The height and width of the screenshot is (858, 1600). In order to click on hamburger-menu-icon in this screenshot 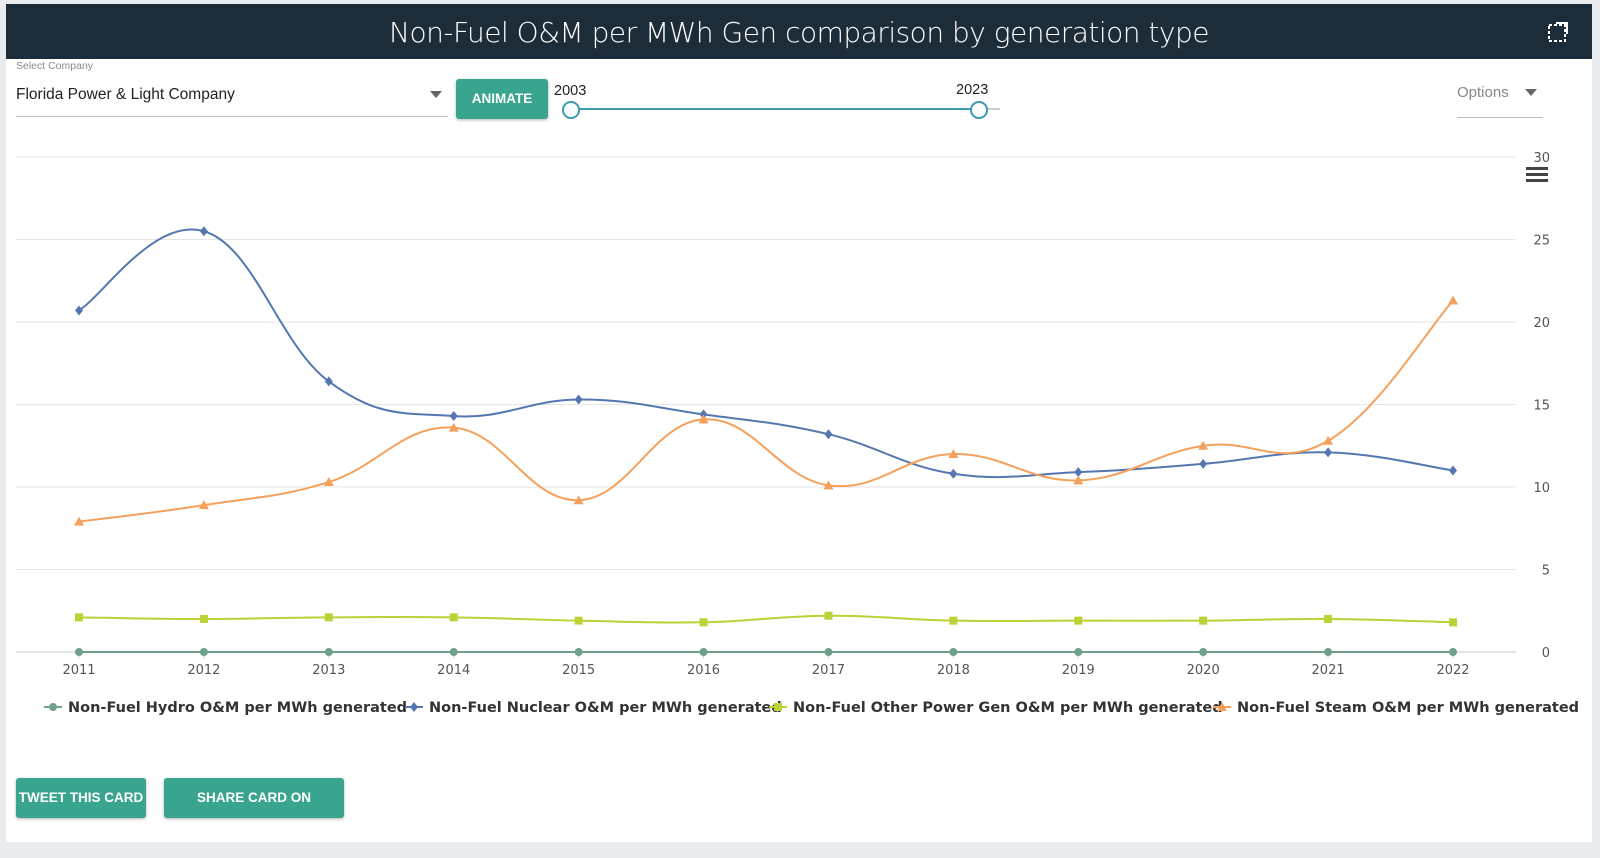, I will do `click(1537, 174)`.